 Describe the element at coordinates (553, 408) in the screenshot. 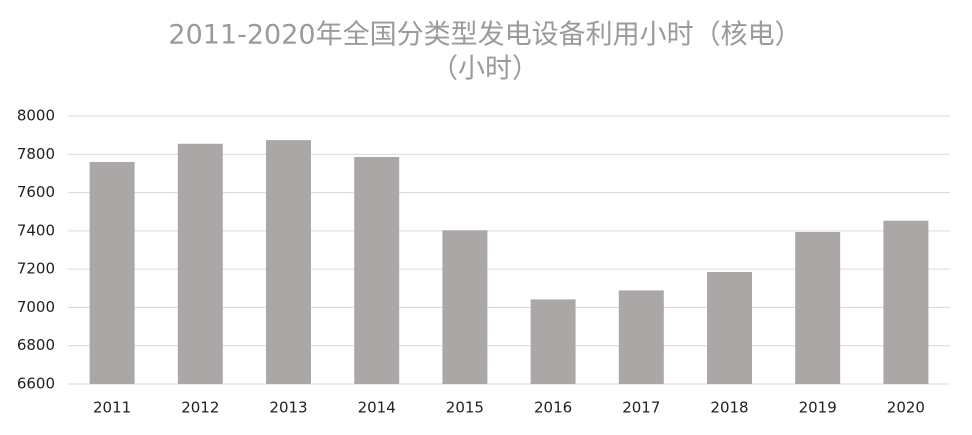

I see `x-tick-label: 2016` at that location.